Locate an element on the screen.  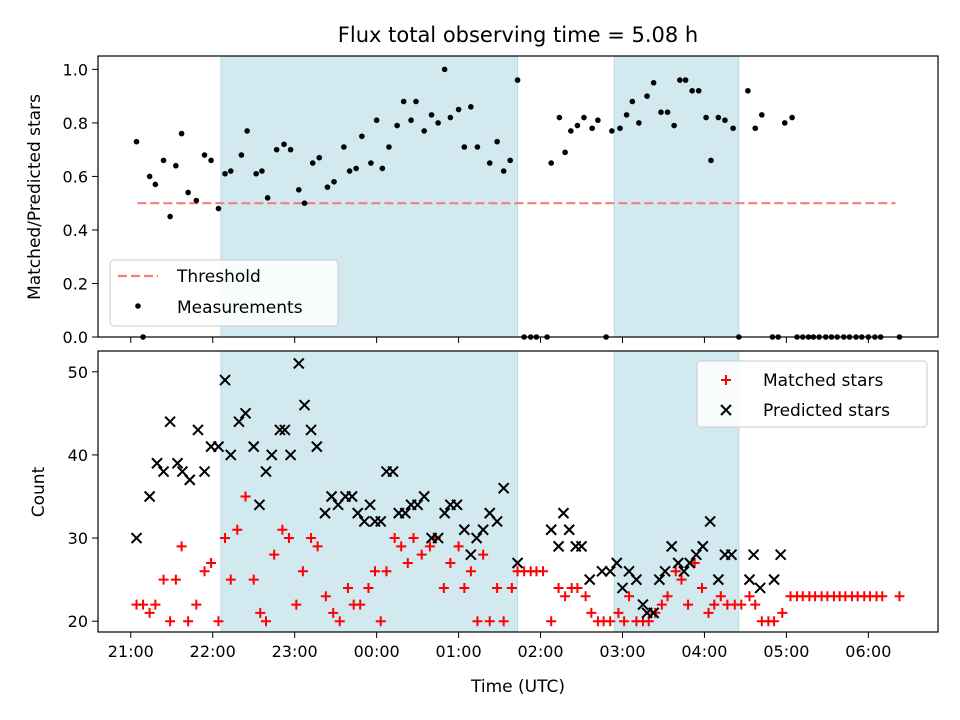
y-tick-label: 0.2 is located at coordinates (75, 283).